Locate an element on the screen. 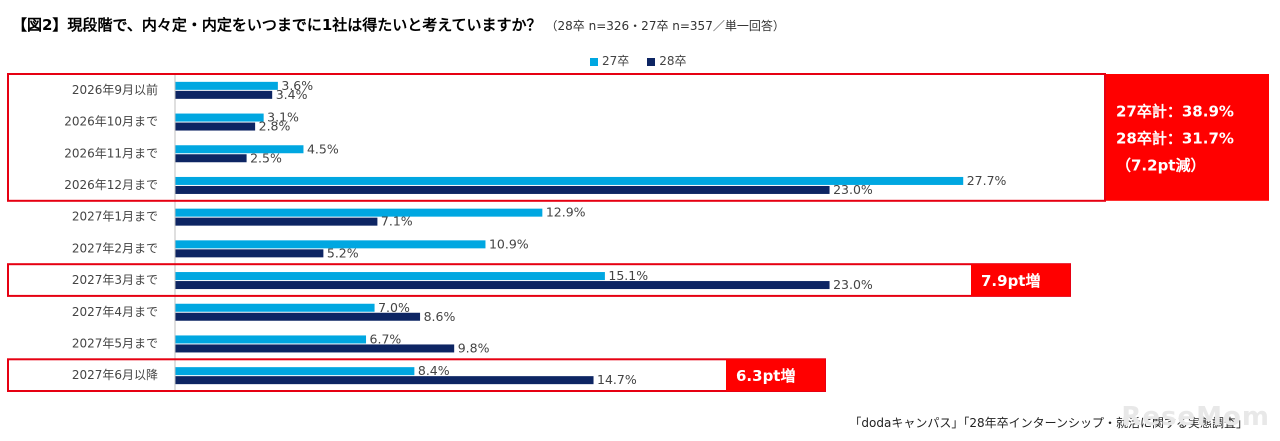  category-label: 2027年2月まで is located at coordinates (115, 248).